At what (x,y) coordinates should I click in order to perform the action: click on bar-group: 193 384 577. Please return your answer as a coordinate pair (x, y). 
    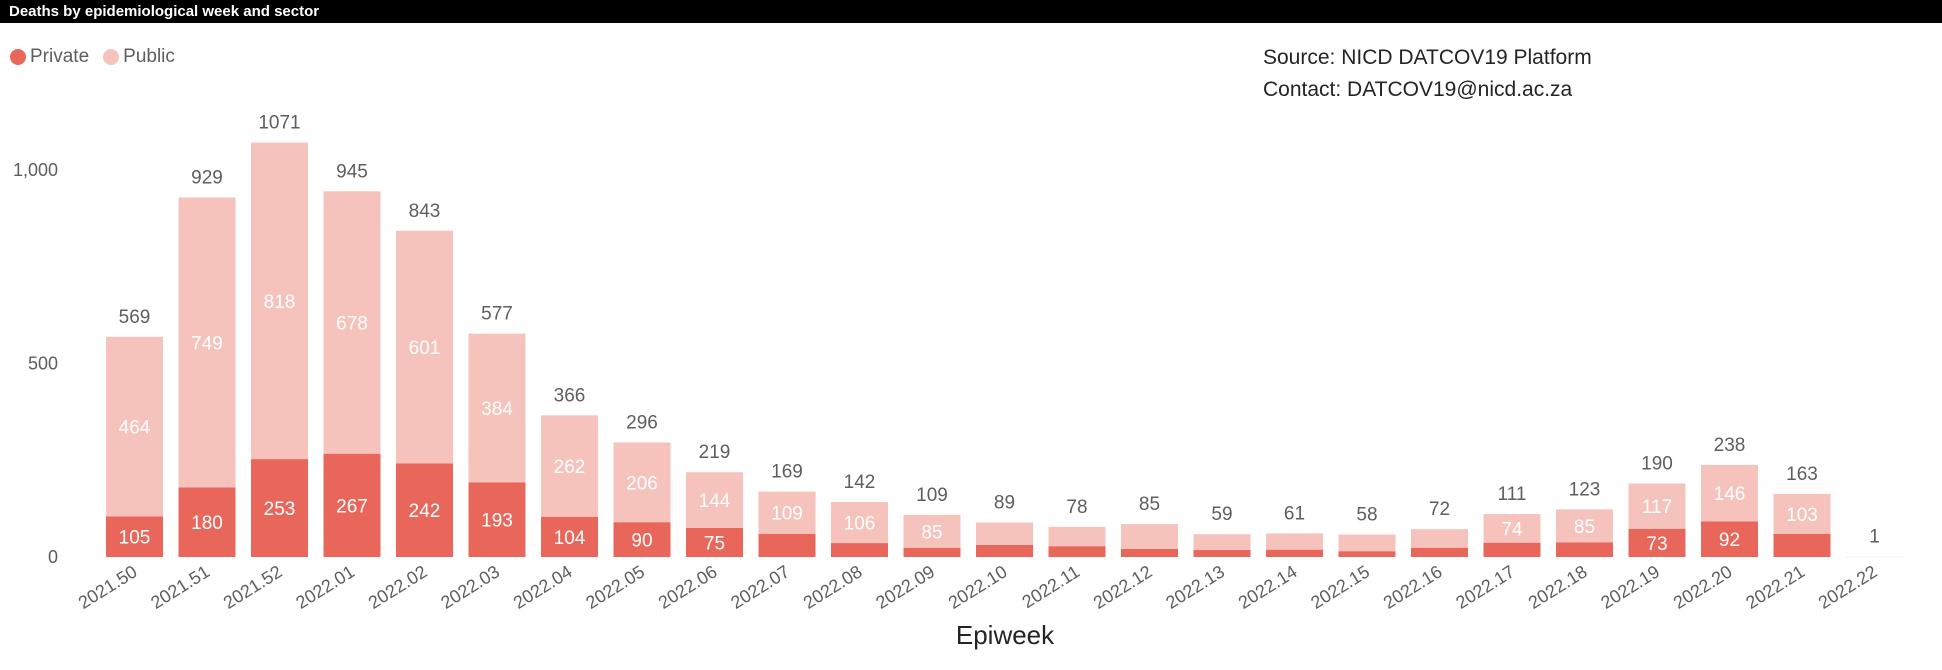
    Looking at the image, I should click on (497, 430).